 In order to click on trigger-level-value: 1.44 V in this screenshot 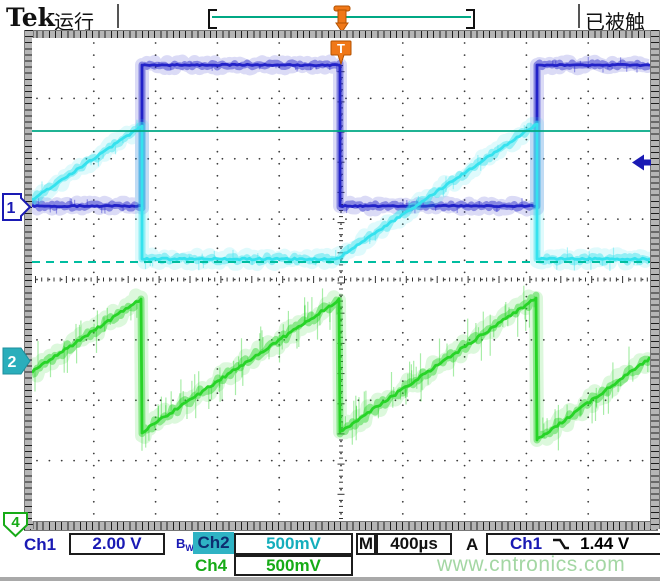, I will do `click(605, 543)`.